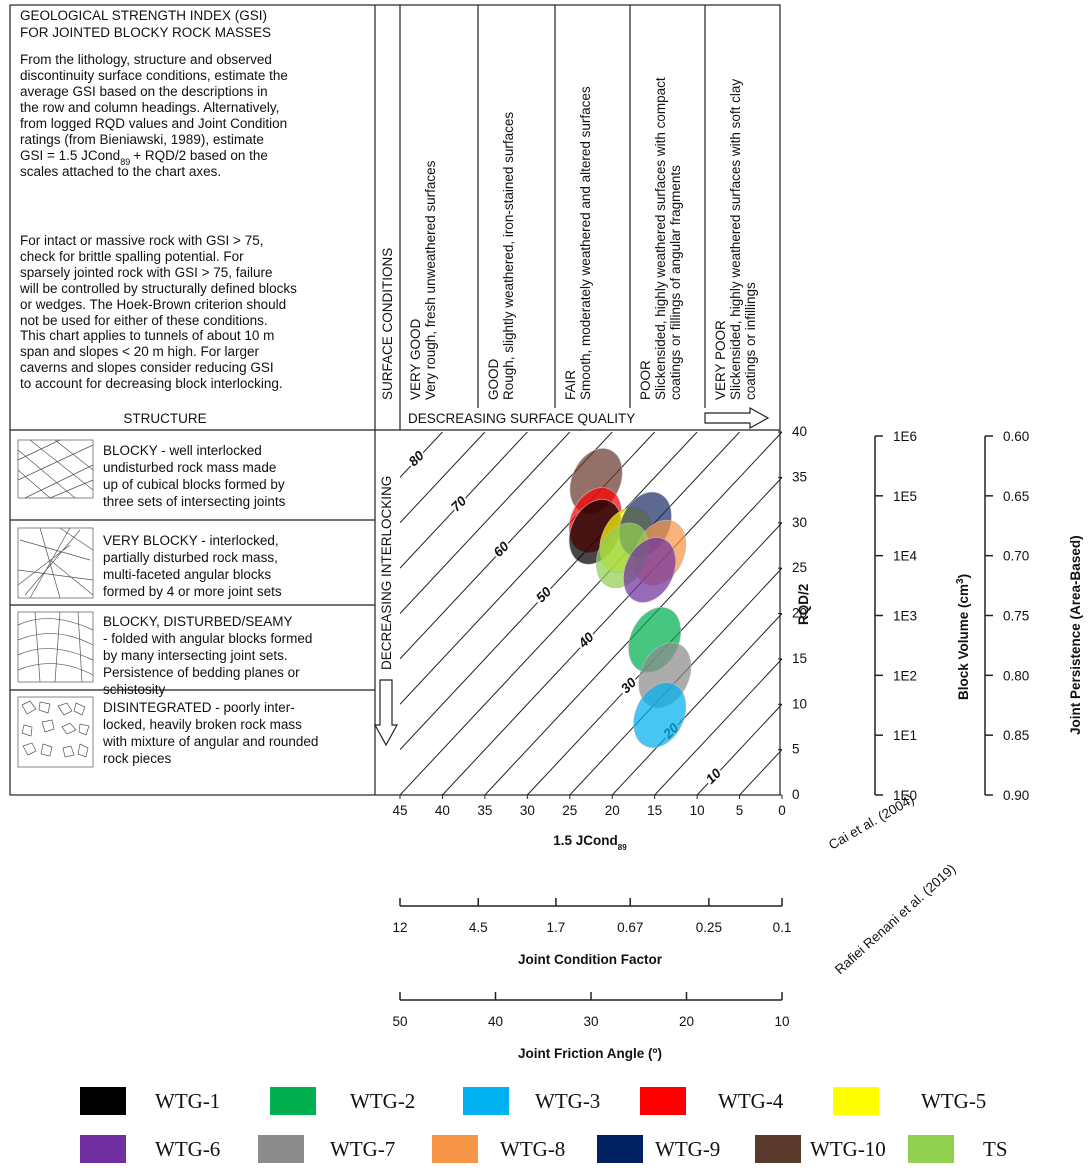  I want to click on surface-arrow-label: DESCREASING SURFACE QUALITY, so click(521, 418).